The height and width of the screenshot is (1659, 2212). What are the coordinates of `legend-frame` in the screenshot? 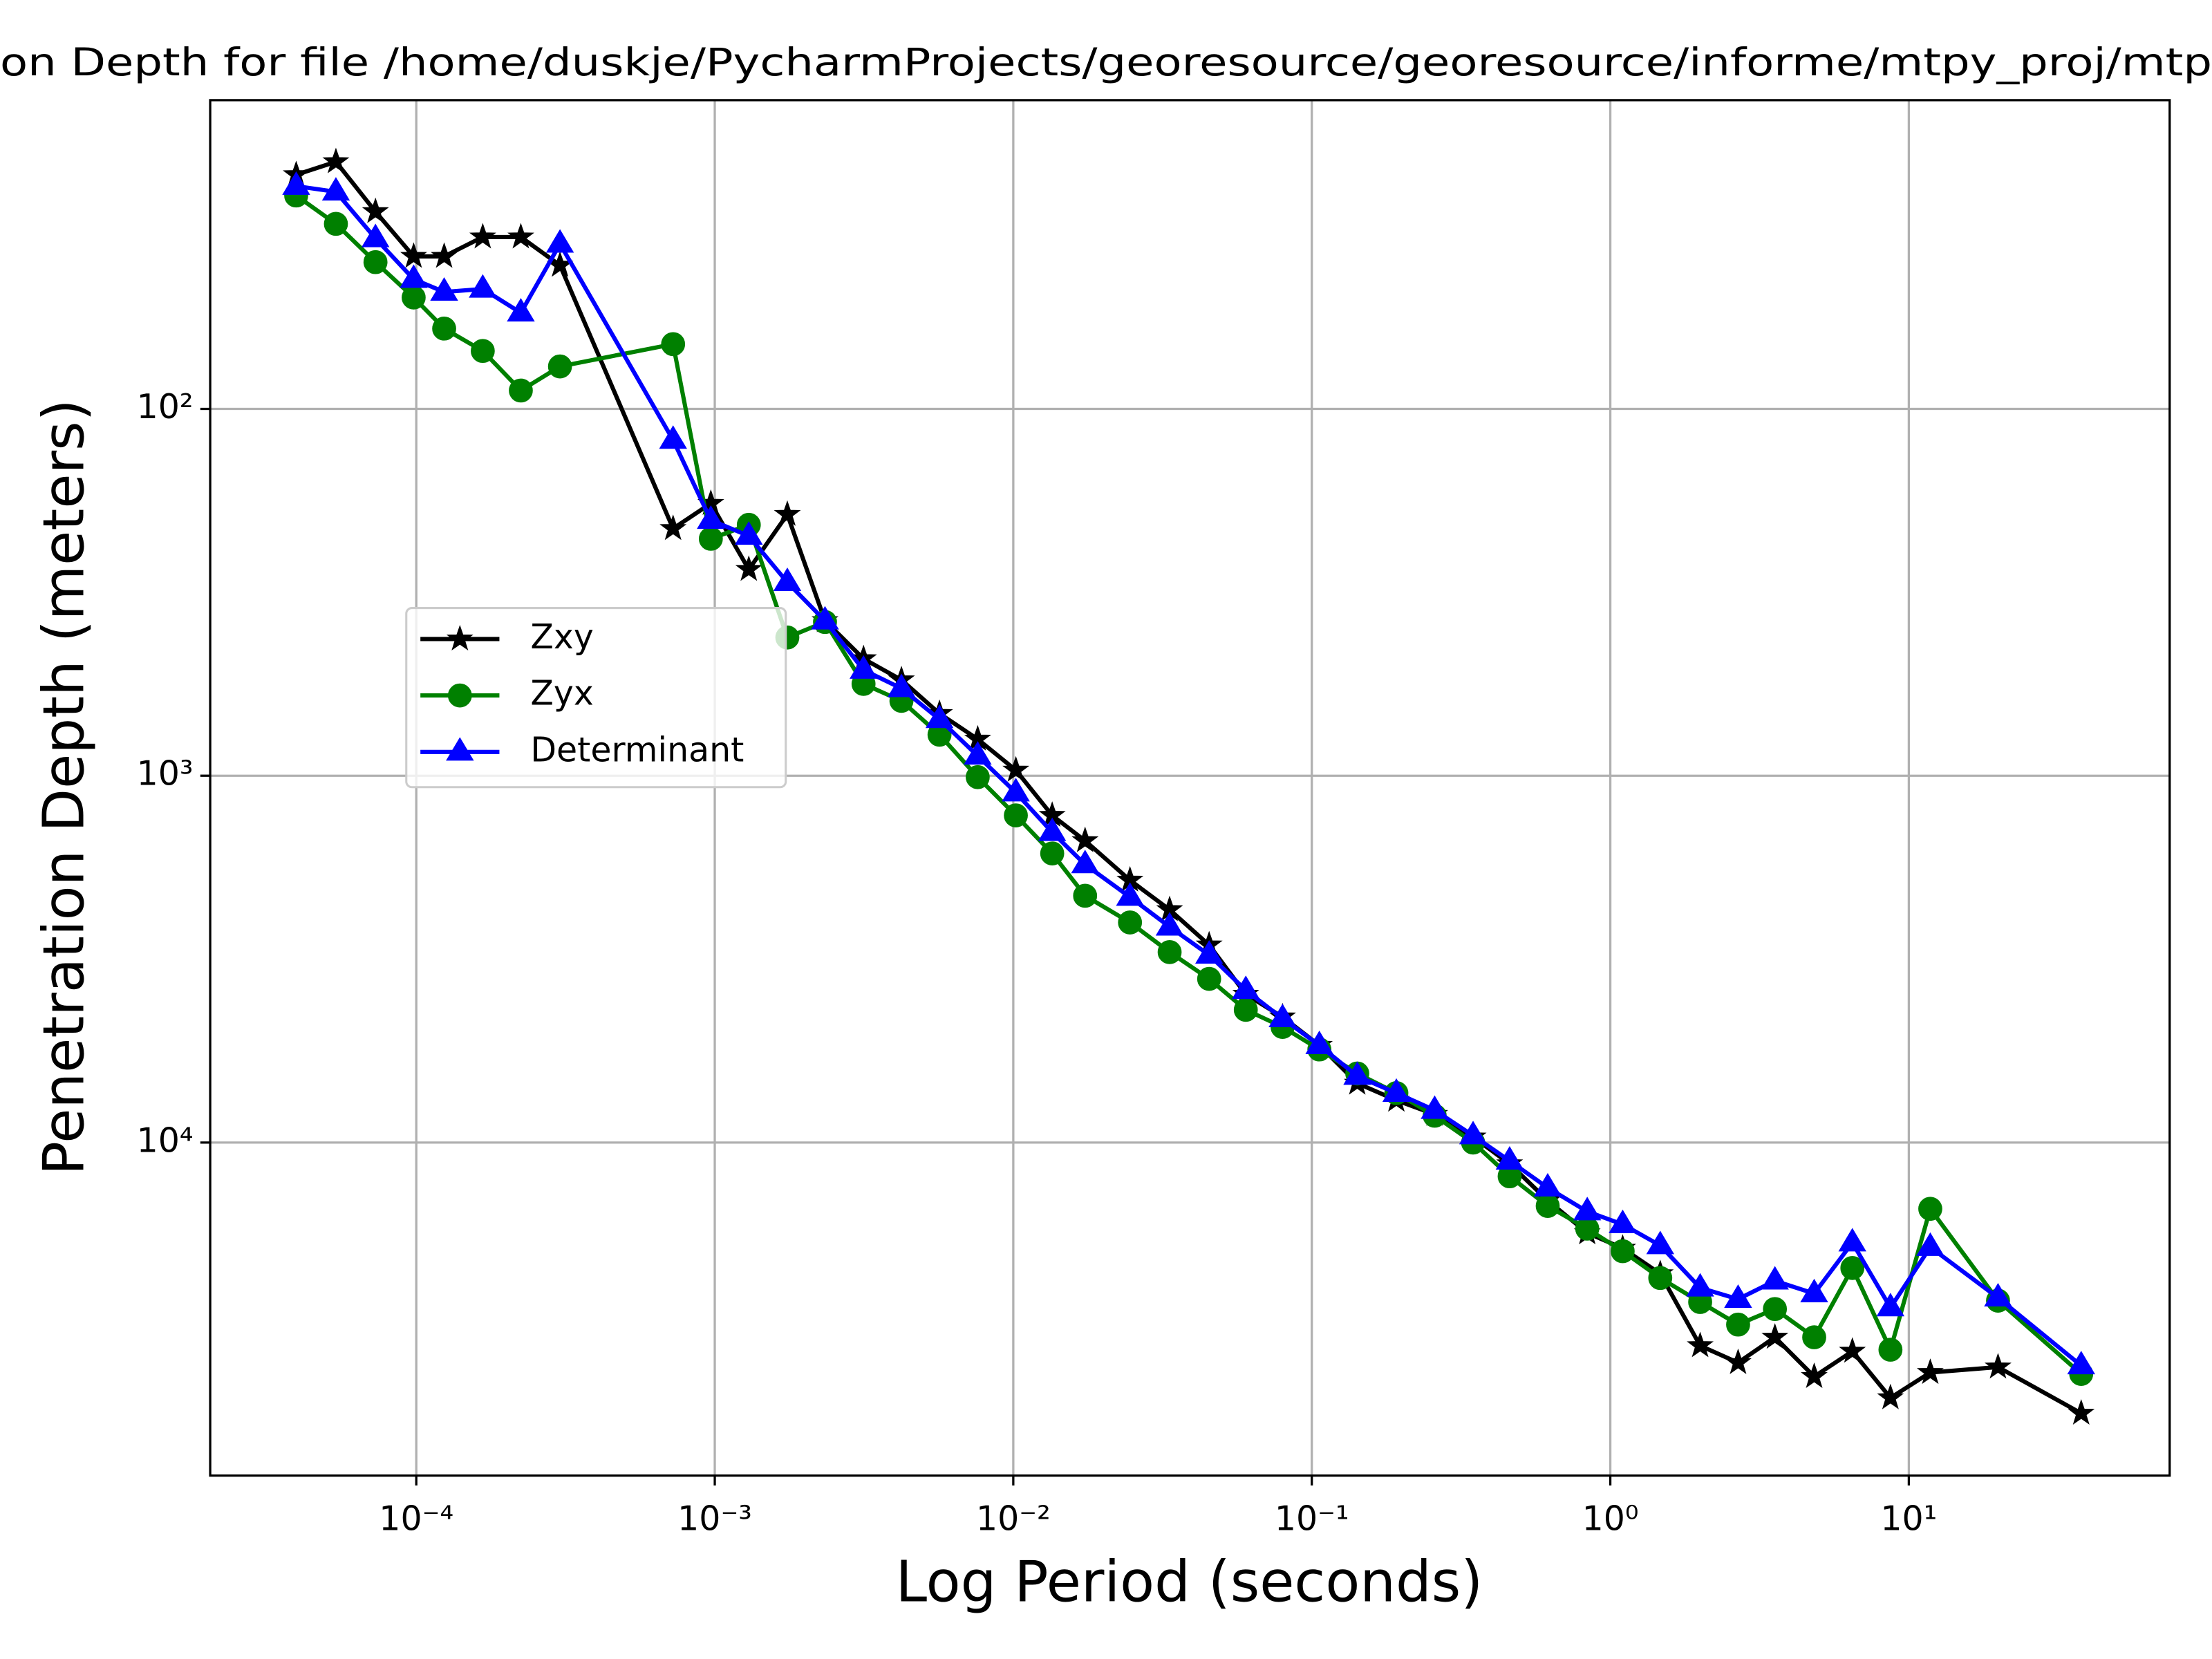 It's located at (596, 698).